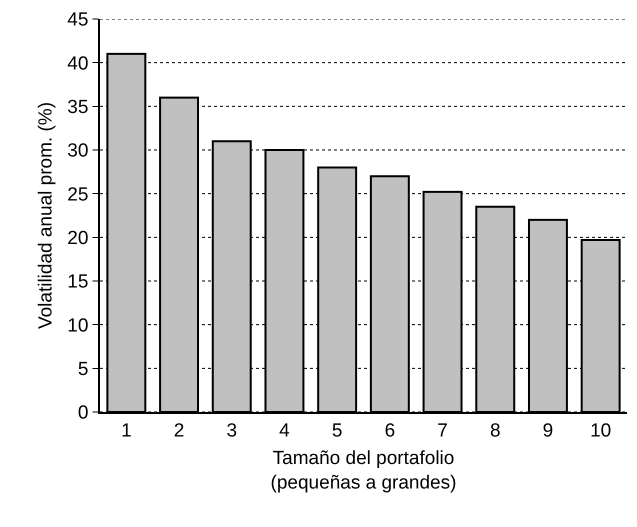 The image size is (637, 527). Describe the element at coordinates (601, 431) in the screenshot. I see `x-tick-label: 10` at that location.